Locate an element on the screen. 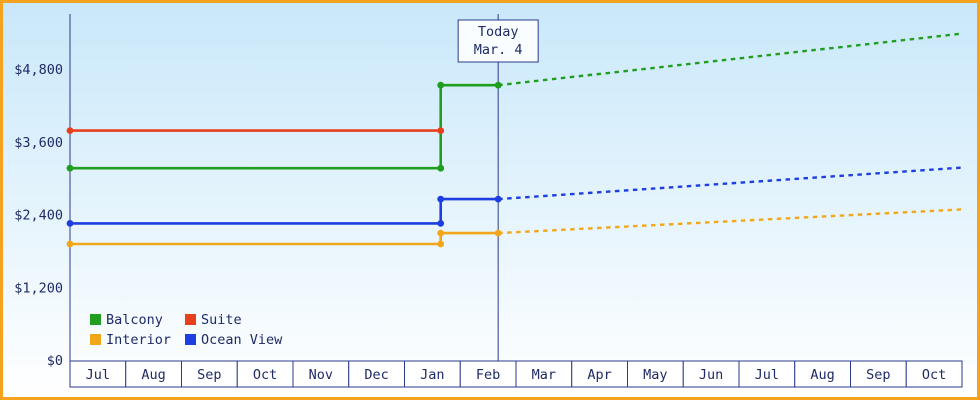 The width and height of the screenshot is (980, 400). legend-label-ocean-view: Ocean View is located at coordinates (242, 340).